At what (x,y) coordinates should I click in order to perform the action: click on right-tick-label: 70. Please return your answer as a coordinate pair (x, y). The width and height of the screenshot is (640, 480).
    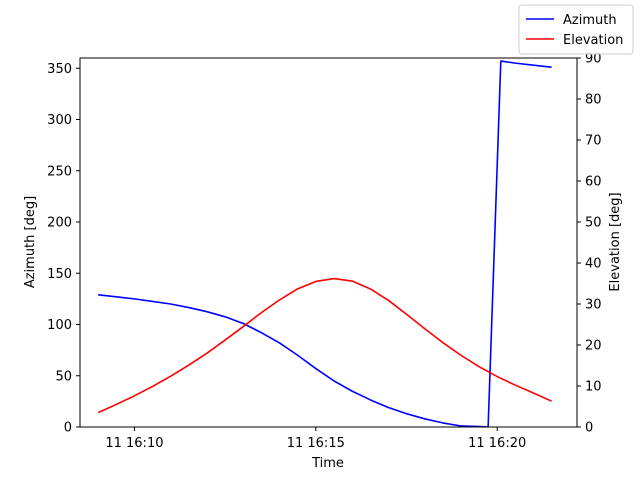
    Looking at the image, I should click on (593, 141).